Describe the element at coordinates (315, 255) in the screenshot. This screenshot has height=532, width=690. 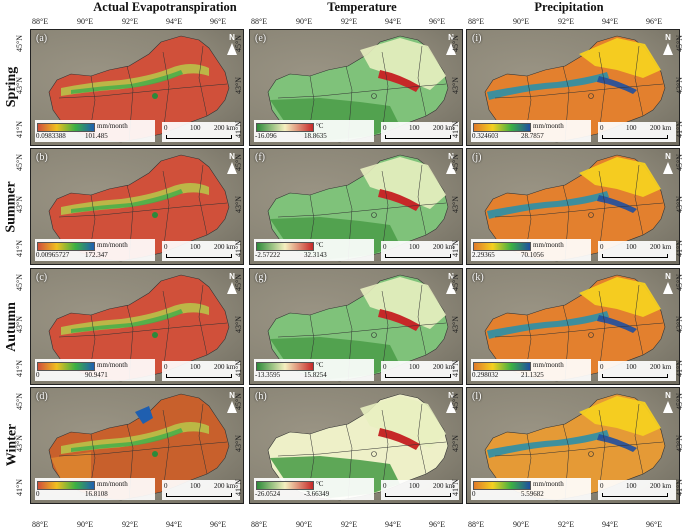
I see `legend-max: 32.3143` at that location.